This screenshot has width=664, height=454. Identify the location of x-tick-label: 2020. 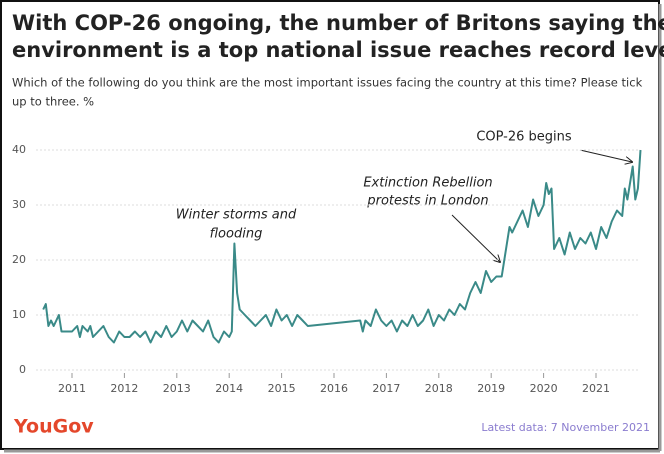
(544, 388).